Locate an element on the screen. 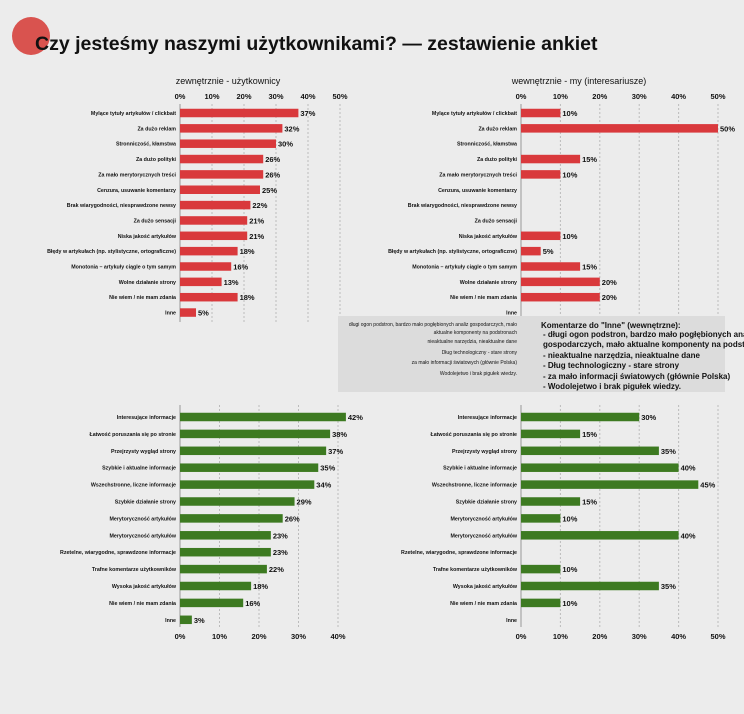 This screenshot has height=714, width=744. panel-title: zewnętrznie - użytkownicy is located at coordinates (228, 81).